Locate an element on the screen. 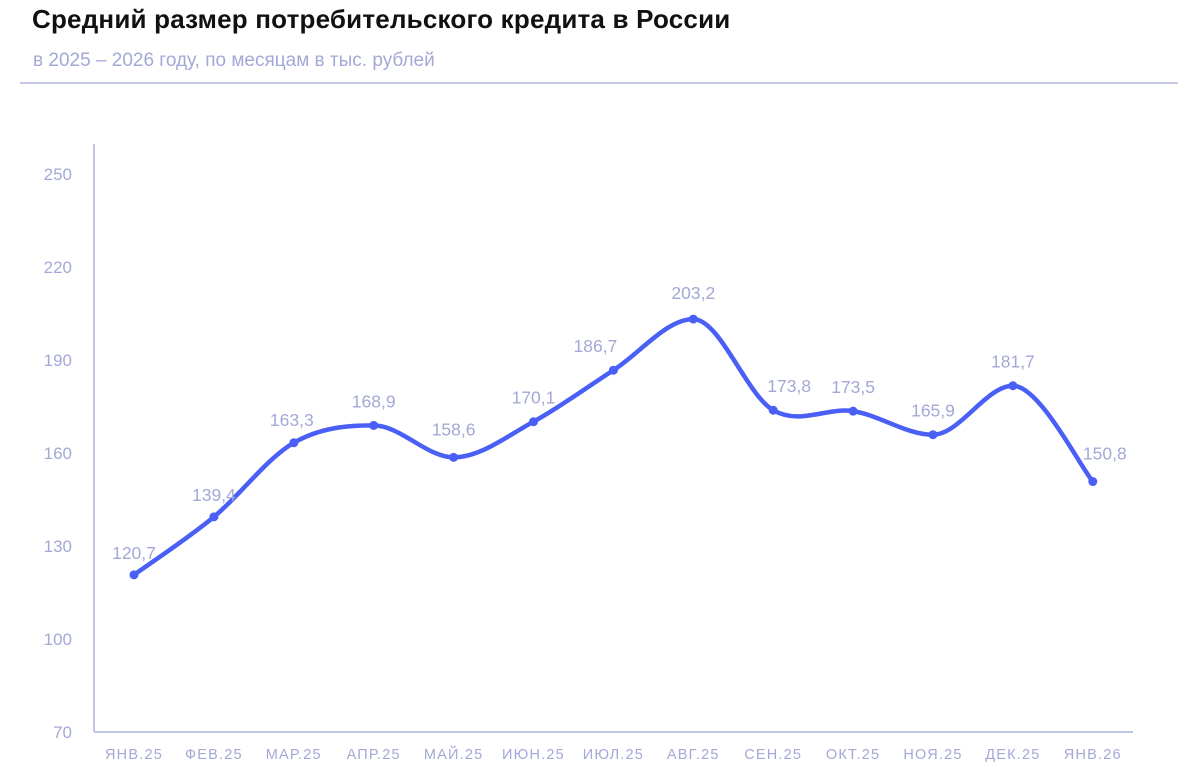 The height and width of the screenshot is (780, 1200). x-tick-label: МАЙ.25 is located at coordinates (454, 754).